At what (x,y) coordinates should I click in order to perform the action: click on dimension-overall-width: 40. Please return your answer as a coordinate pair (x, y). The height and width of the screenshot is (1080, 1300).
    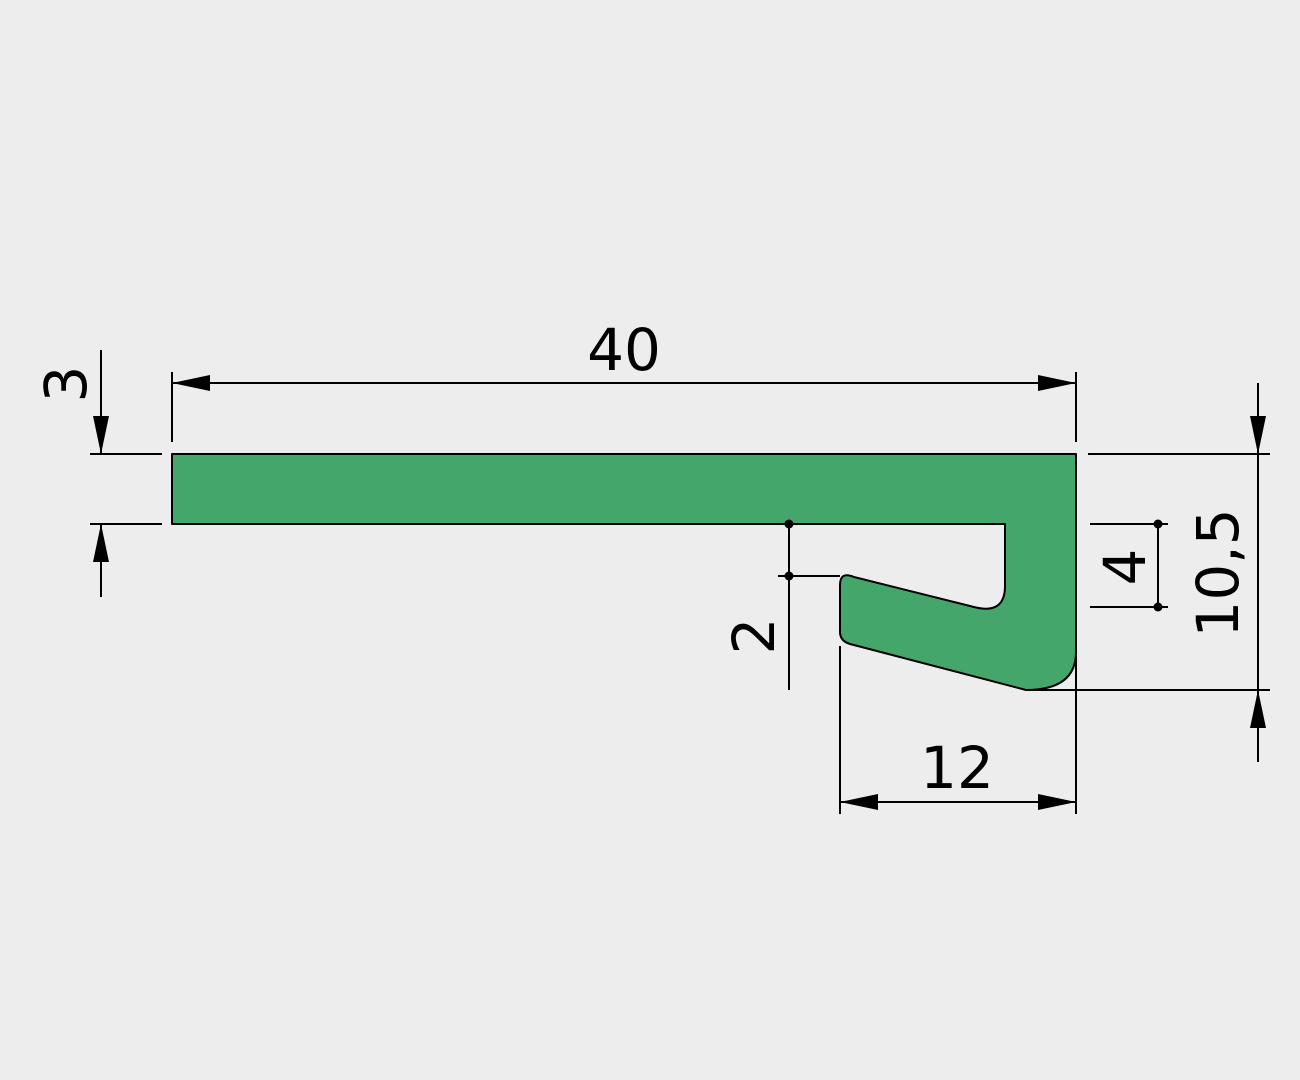
    Looking at the image, I should click on (624, 379).